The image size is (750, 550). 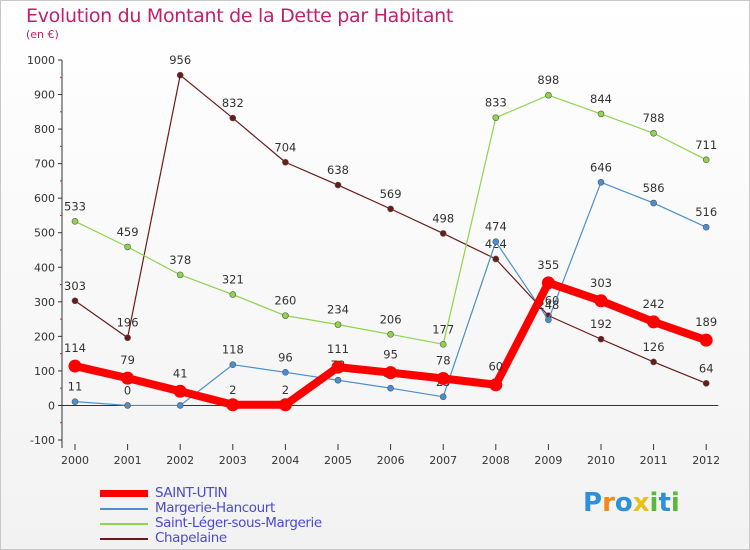 I want to click on y-tick-label: 400, so click(x=44, y=267).